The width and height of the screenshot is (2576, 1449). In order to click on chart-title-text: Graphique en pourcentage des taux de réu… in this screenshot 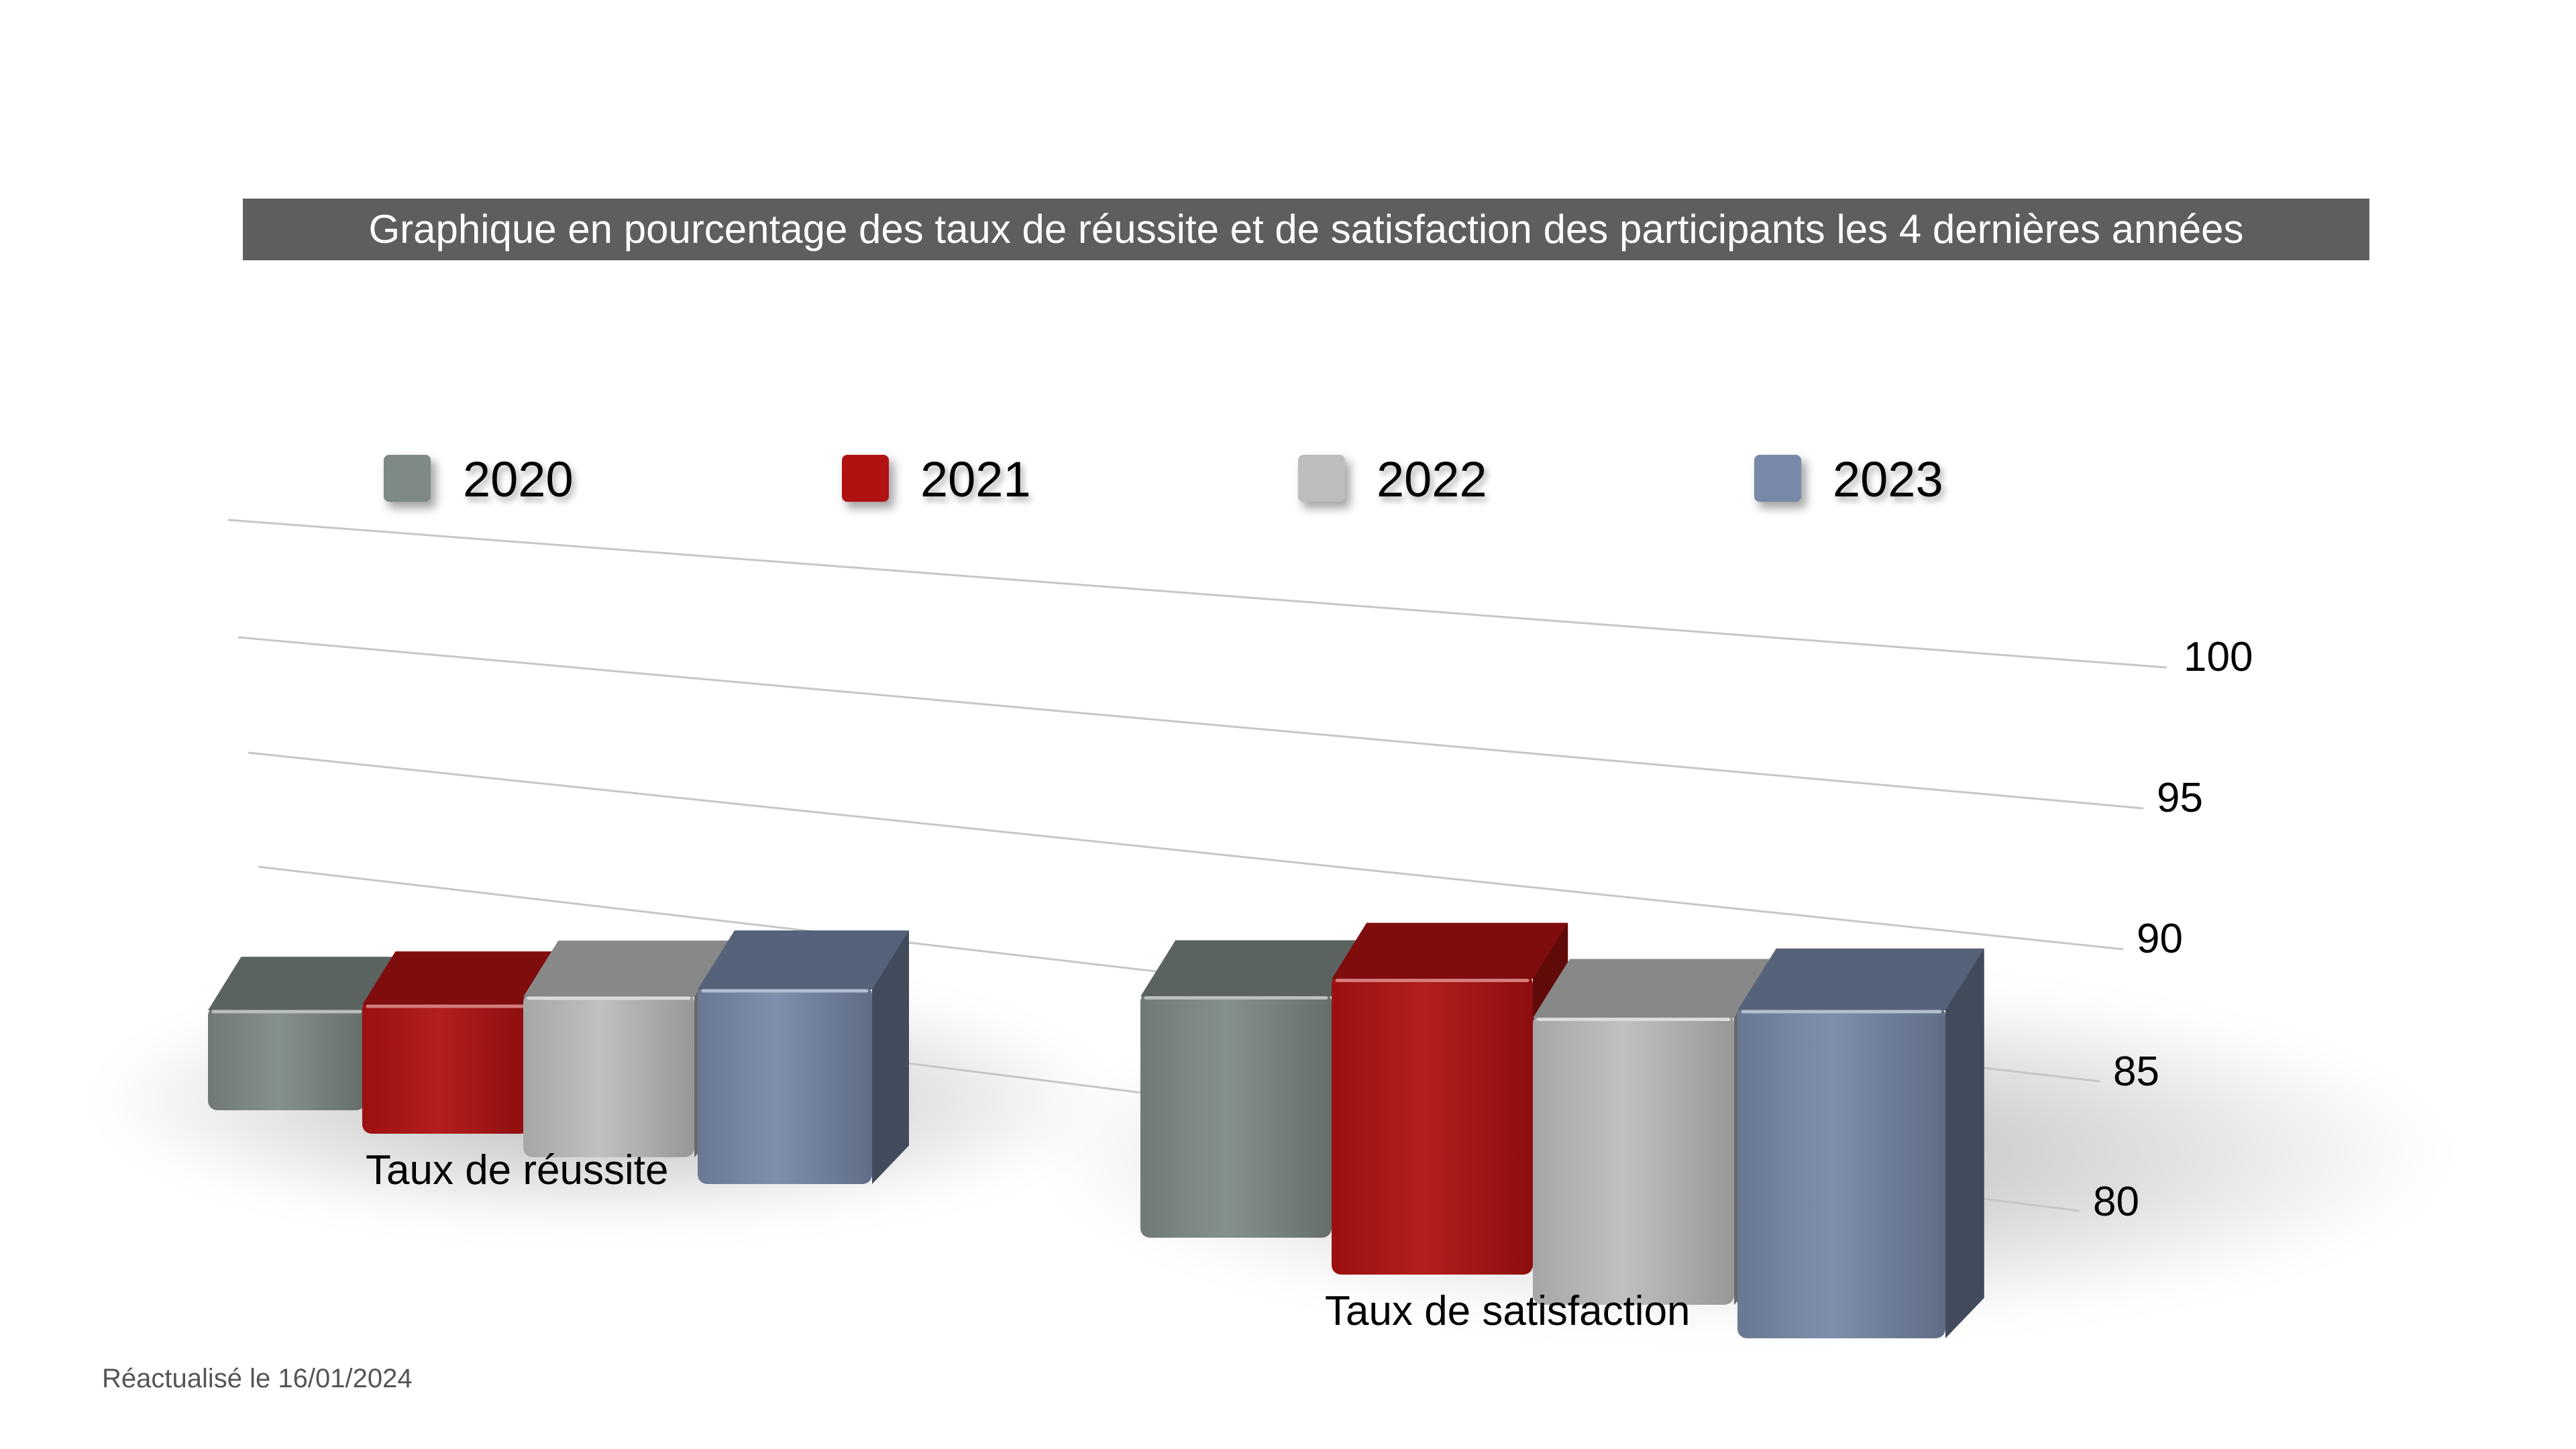, I will do `click(1305, 229)`.